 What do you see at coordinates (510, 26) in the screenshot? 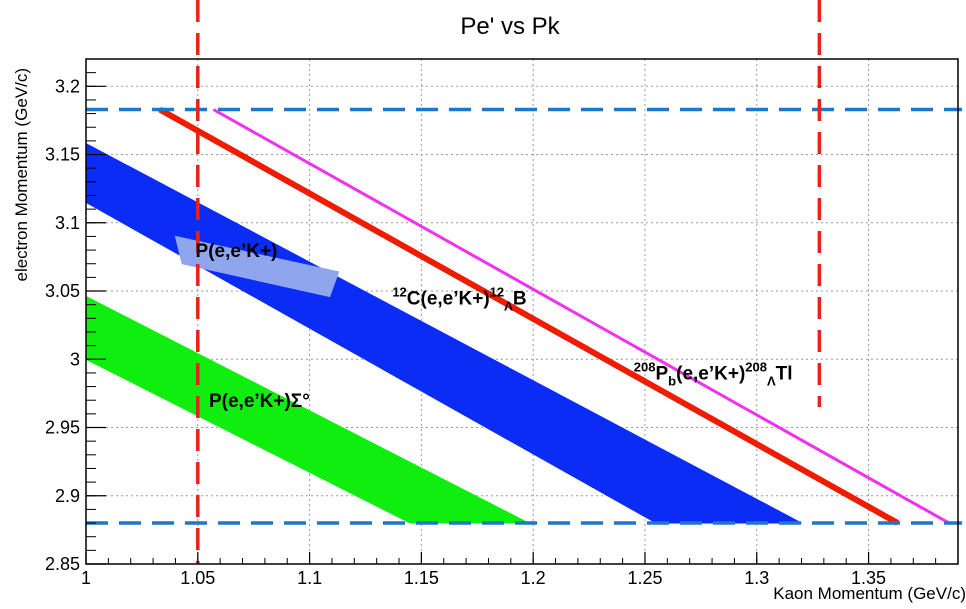
I see `chart-title: Pe' vs Pk` at bounding box center [510, 26].